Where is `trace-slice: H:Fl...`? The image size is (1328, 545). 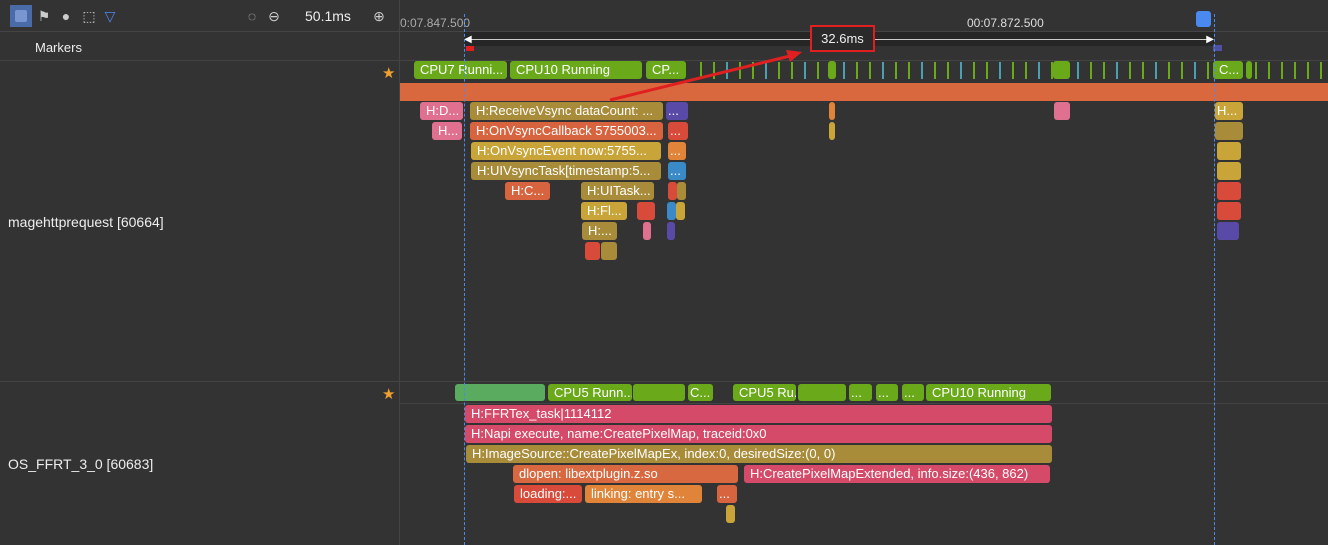
trace-slice: H:Fl... is located at coordinates (604, 211).